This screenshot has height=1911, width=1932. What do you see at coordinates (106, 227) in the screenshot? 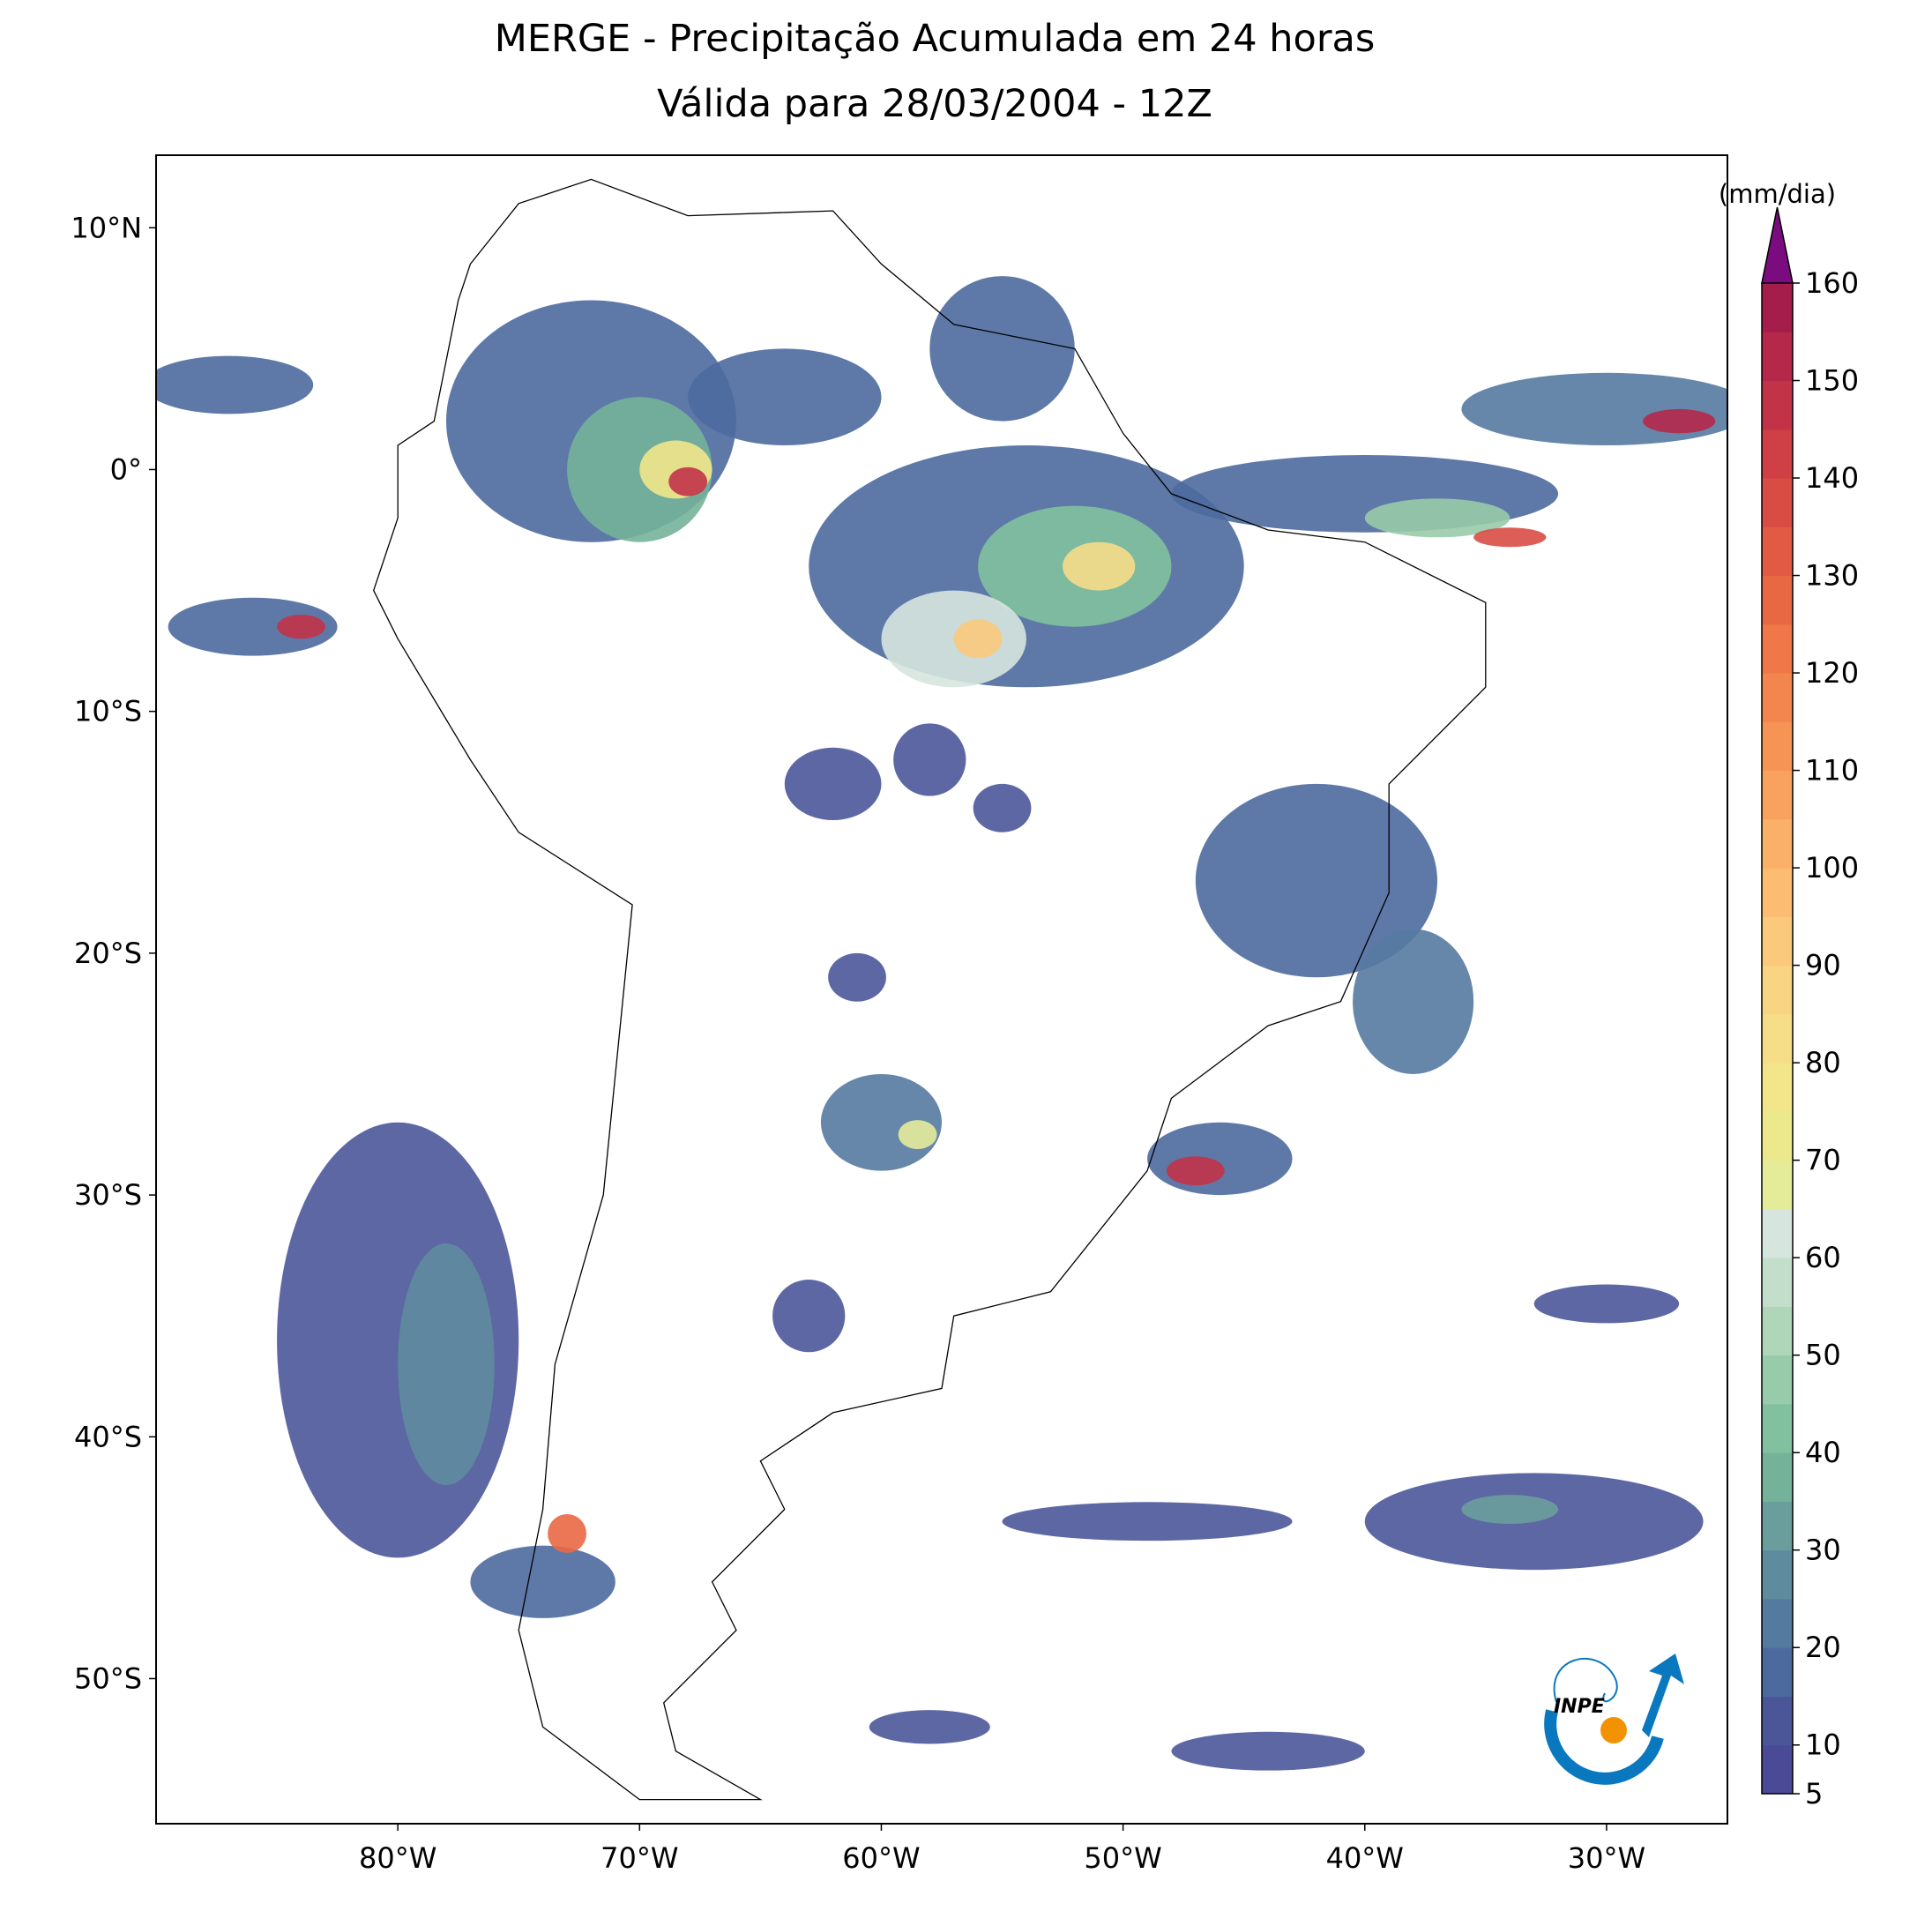
I see `y-tick-label: 10°N` at bounding box center [106, 227].